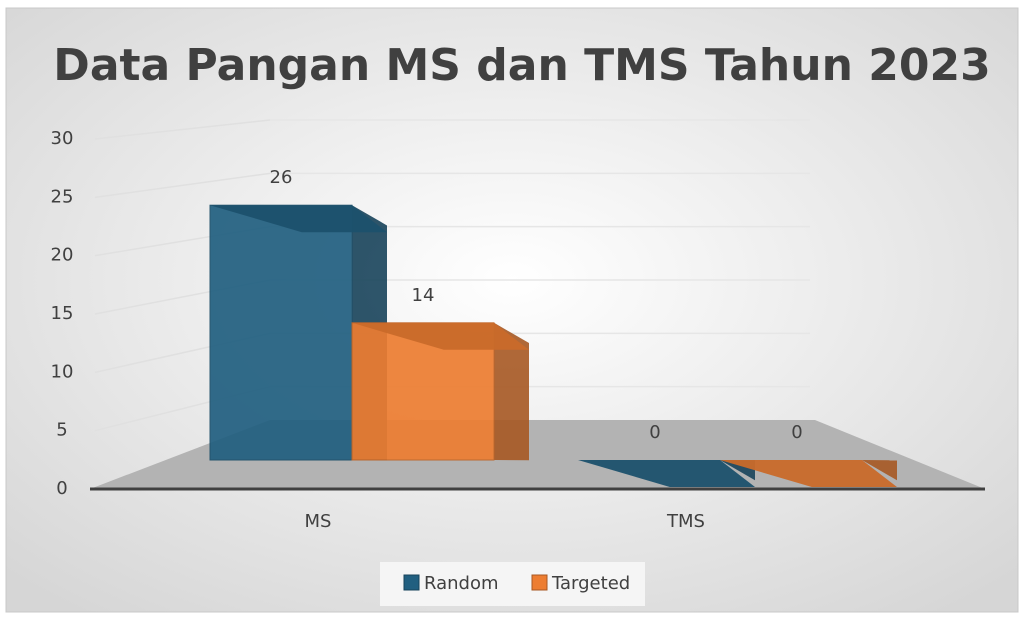  Describe the element at coordinates (423, 295) in the screenshot. I see `value-label: 14` at that location.